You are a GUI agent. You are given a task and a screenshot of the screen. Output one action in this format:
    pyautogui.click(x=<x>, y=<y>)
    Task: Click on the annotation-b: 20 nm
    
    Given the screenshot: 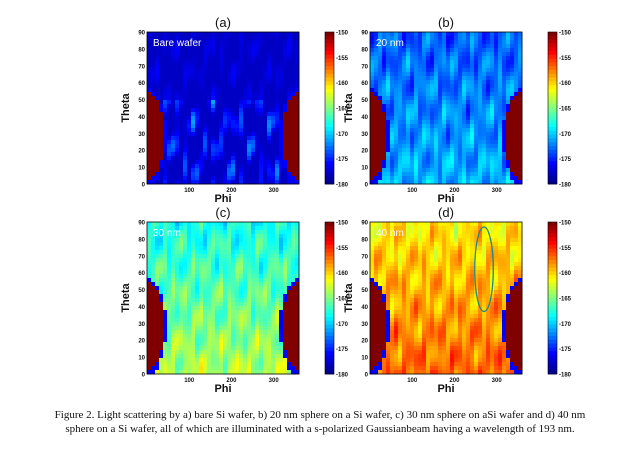 What is the action you would take?
    pyautogui.click(x=390, y=43)
    